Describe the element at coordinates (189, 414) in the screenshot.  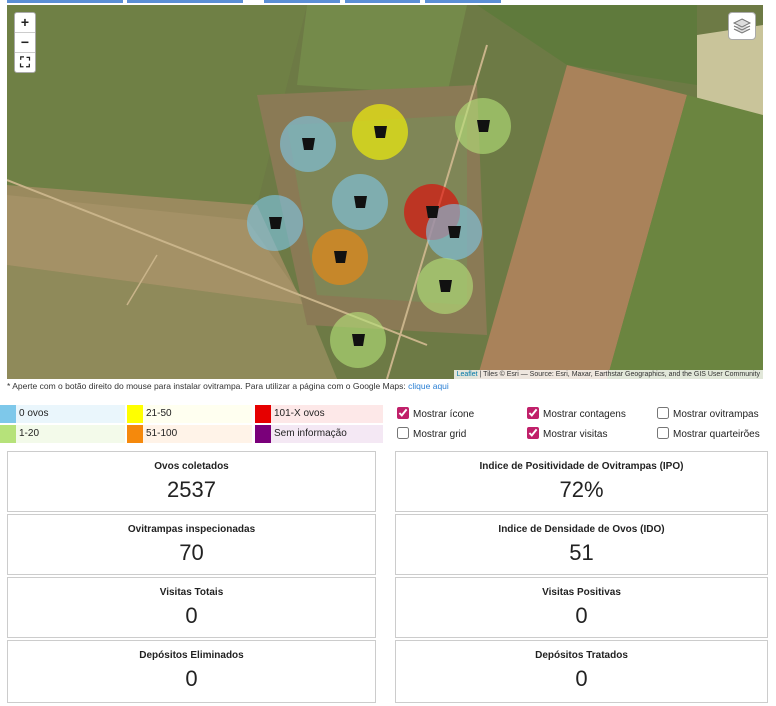
I see `legend-item: 21-50` at that location.